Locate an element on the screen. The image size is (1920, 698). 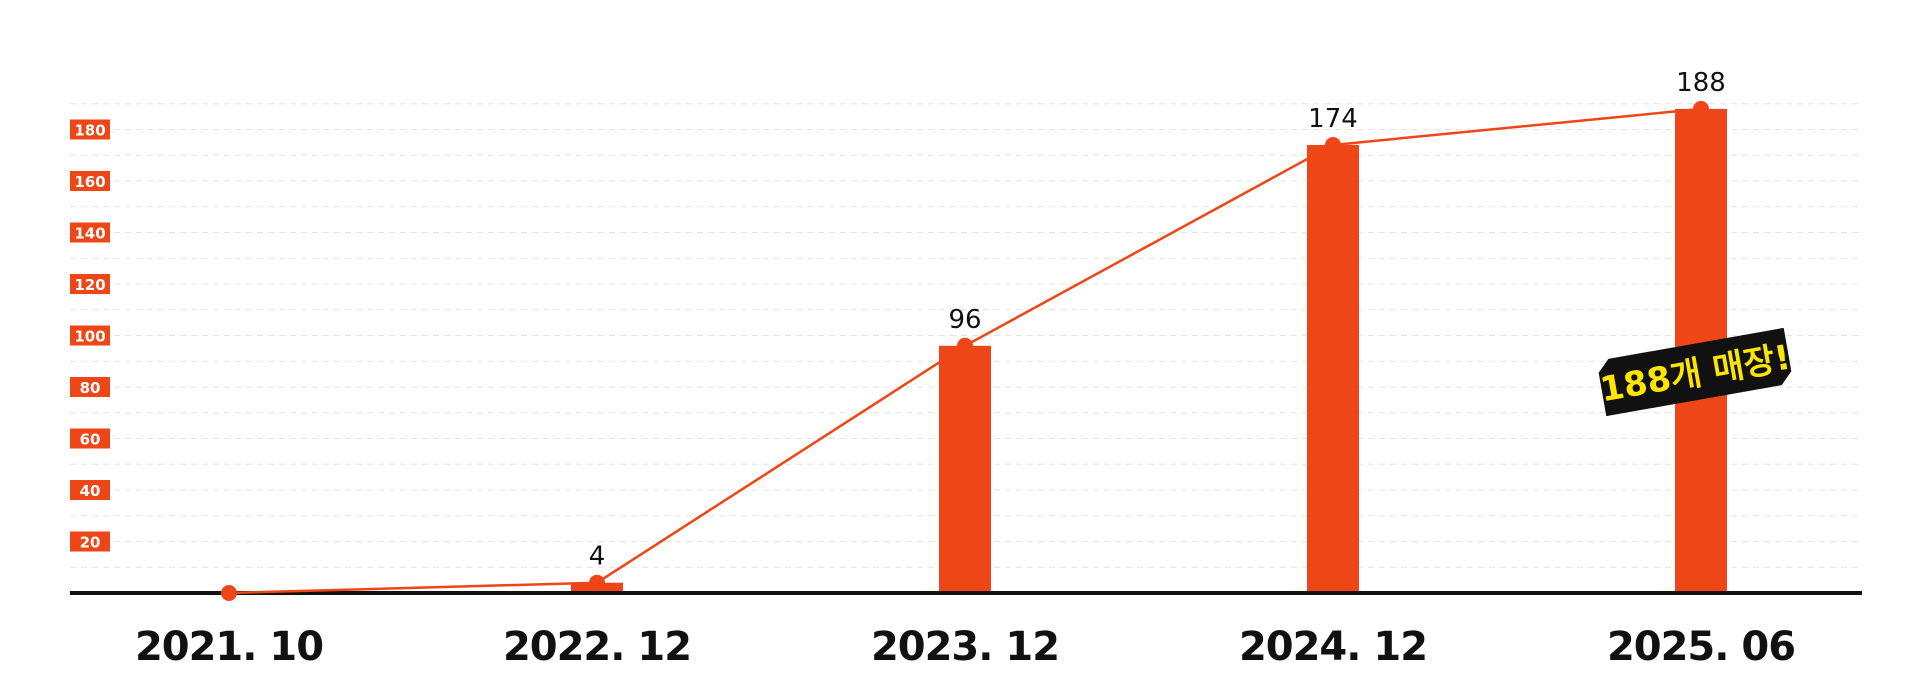
y-tick-label: 180 is located at coordinates (89, 131).